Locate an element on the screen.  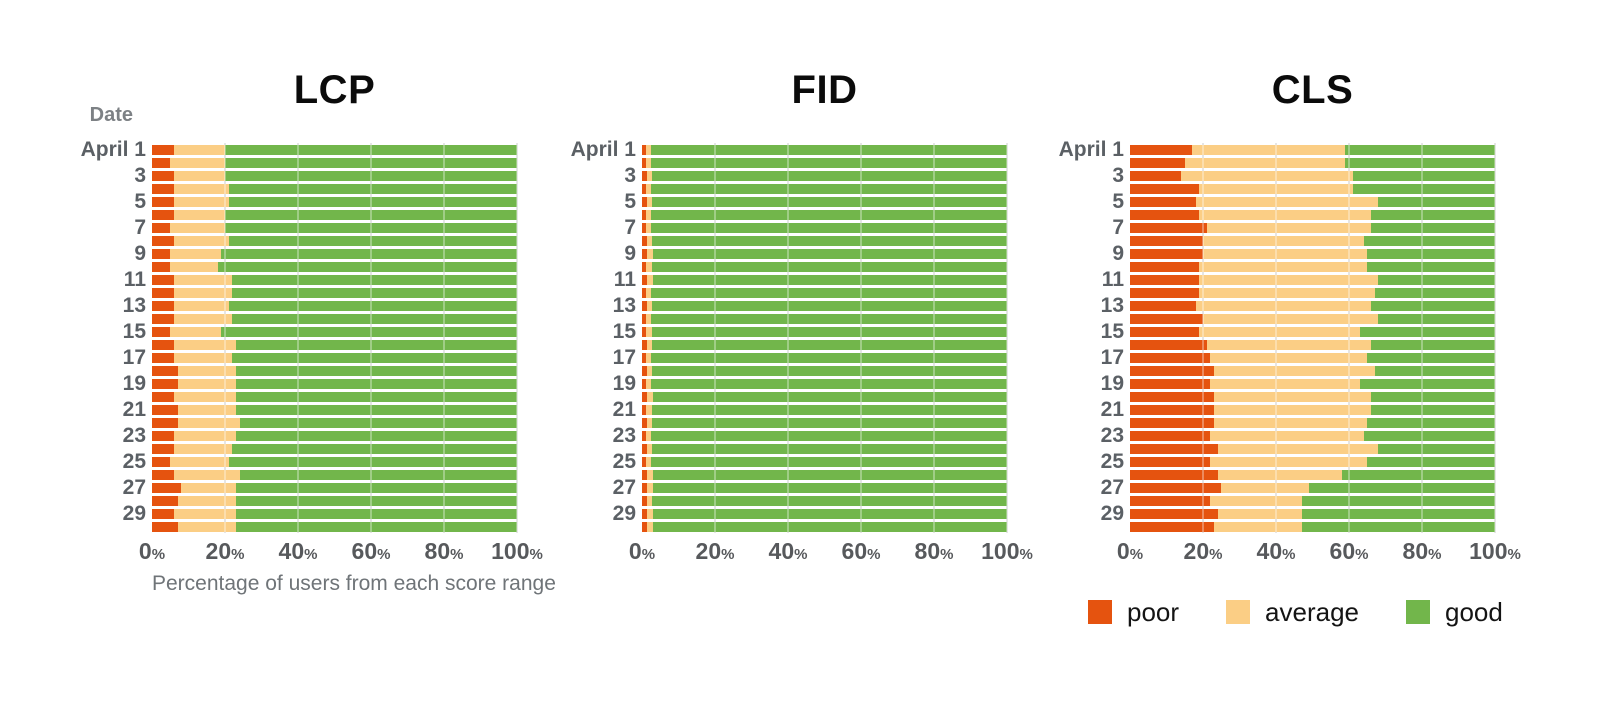
x-tick-label: 0% is located at coordinates (152, 551).